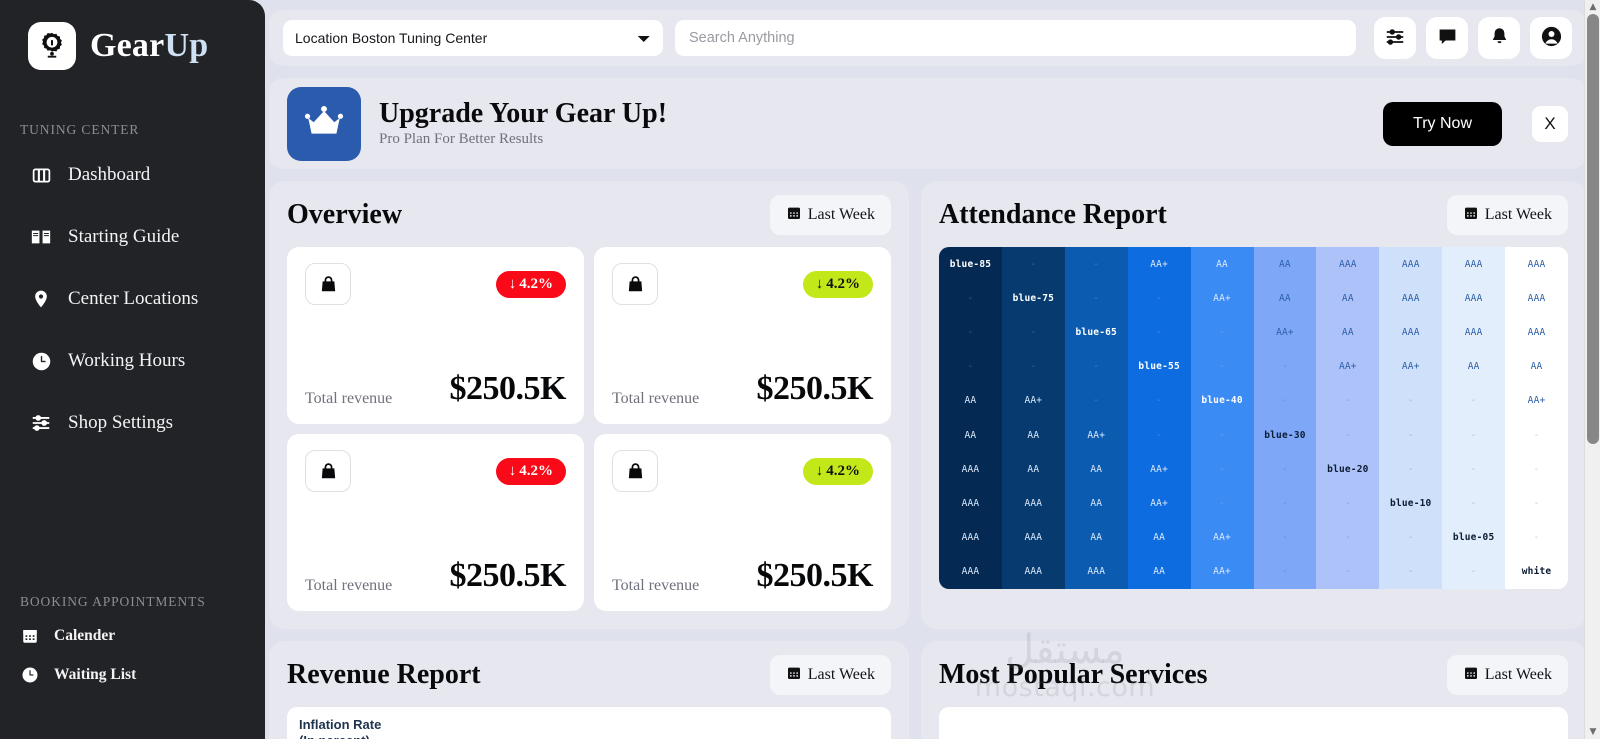  Describe the element at coordinates (1253, 723) in the screenshot. I see `popular-services-chart` at that location.